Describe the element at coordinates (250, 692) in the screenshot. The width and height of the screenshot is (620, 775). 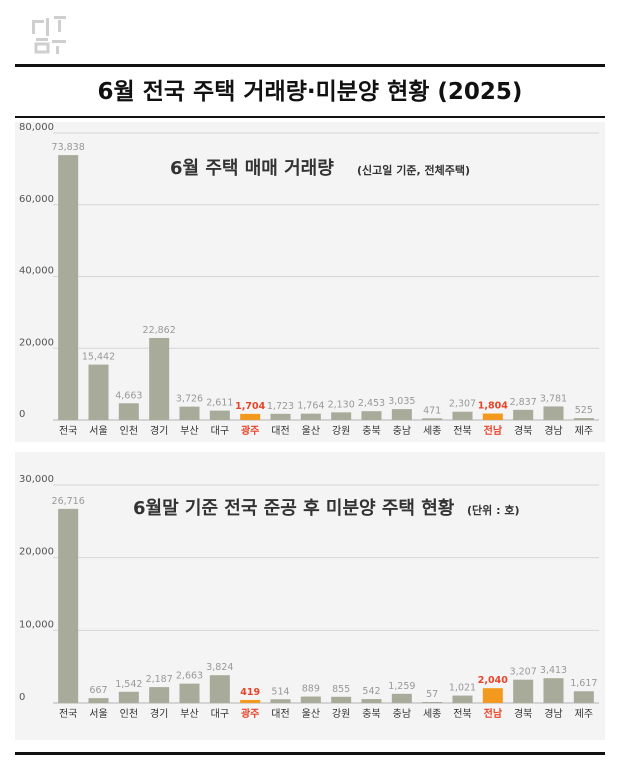
I see `value-label: 419` at that location.